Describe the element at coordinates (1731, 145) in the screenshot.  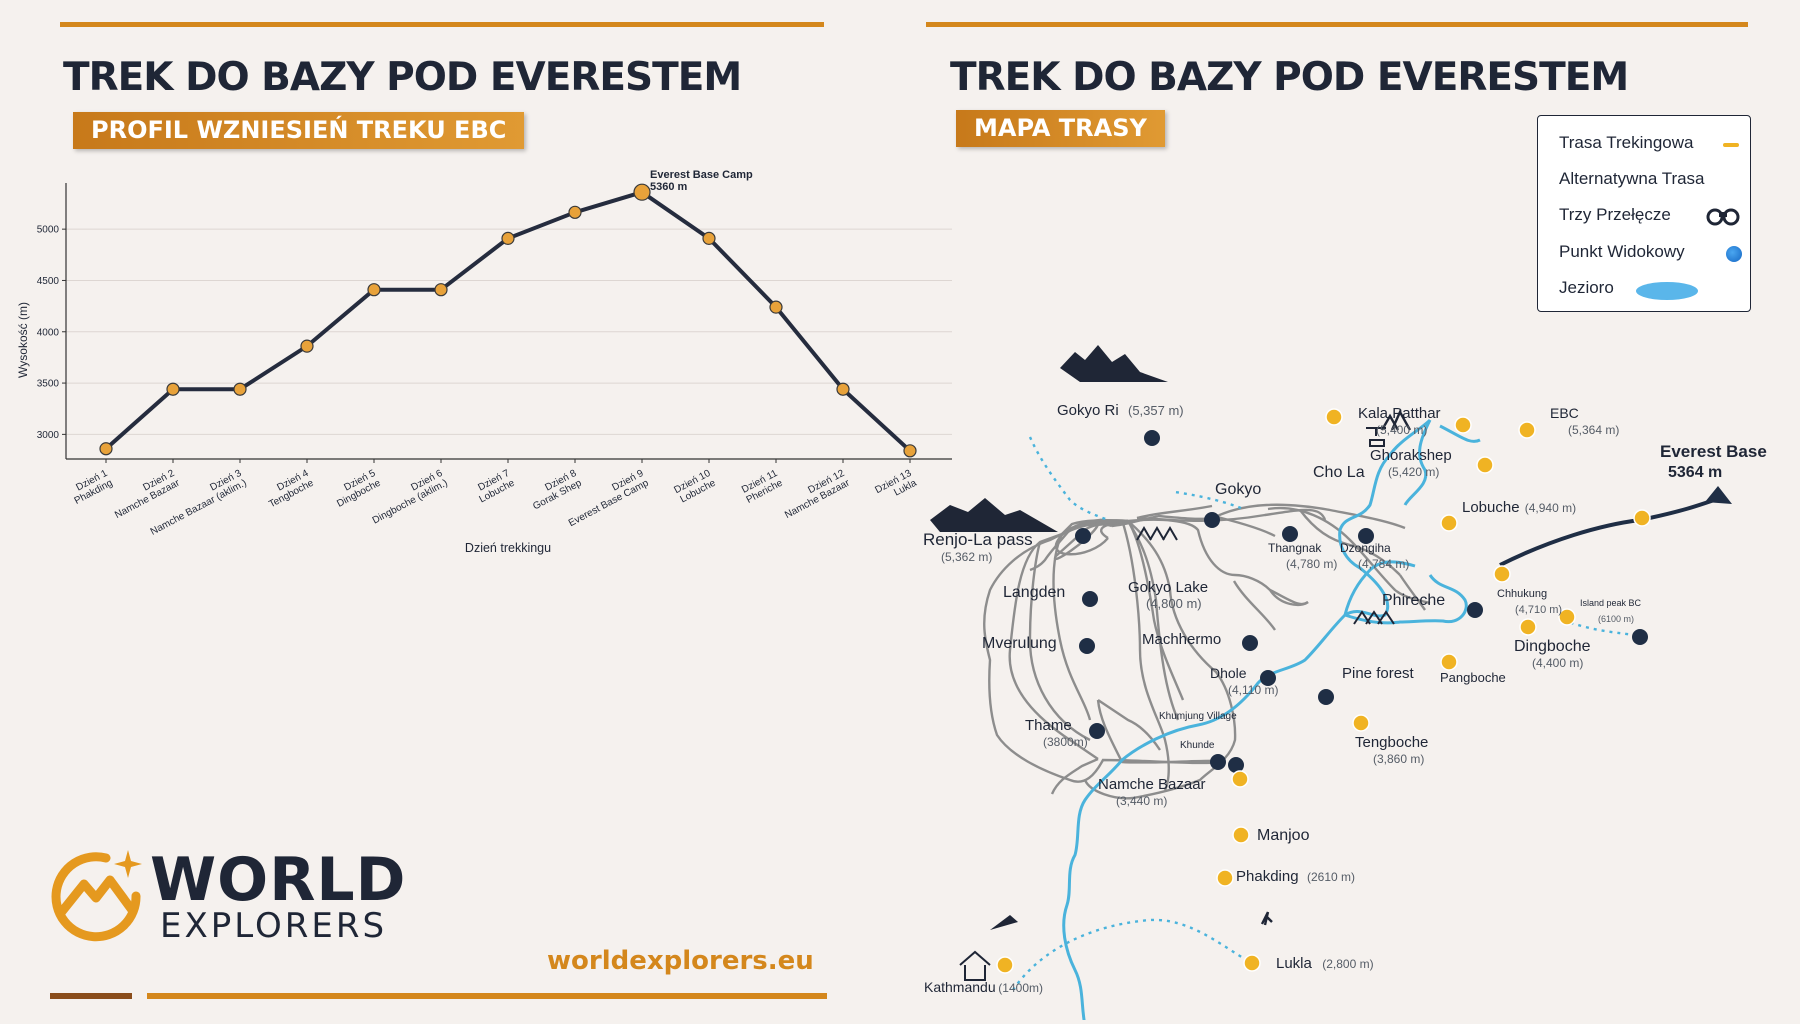
I see `yellow-line-icon` at that location.